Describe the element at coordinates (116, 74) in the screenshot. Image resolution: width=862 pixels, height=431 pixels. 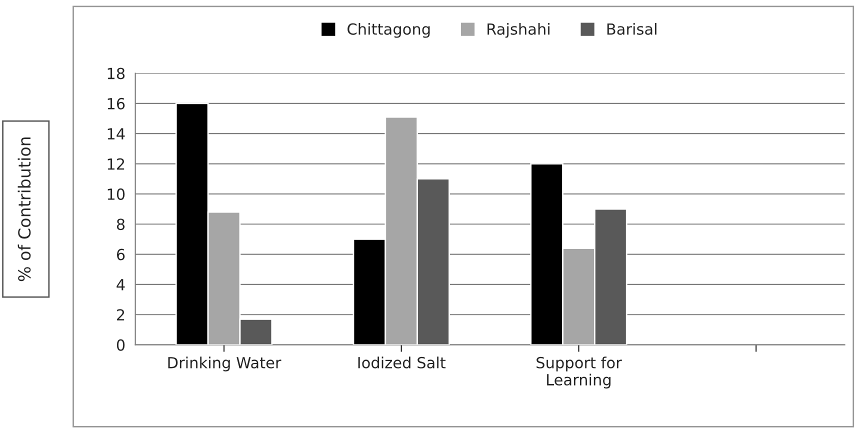
I see `y-tick-label: 18` at that location.